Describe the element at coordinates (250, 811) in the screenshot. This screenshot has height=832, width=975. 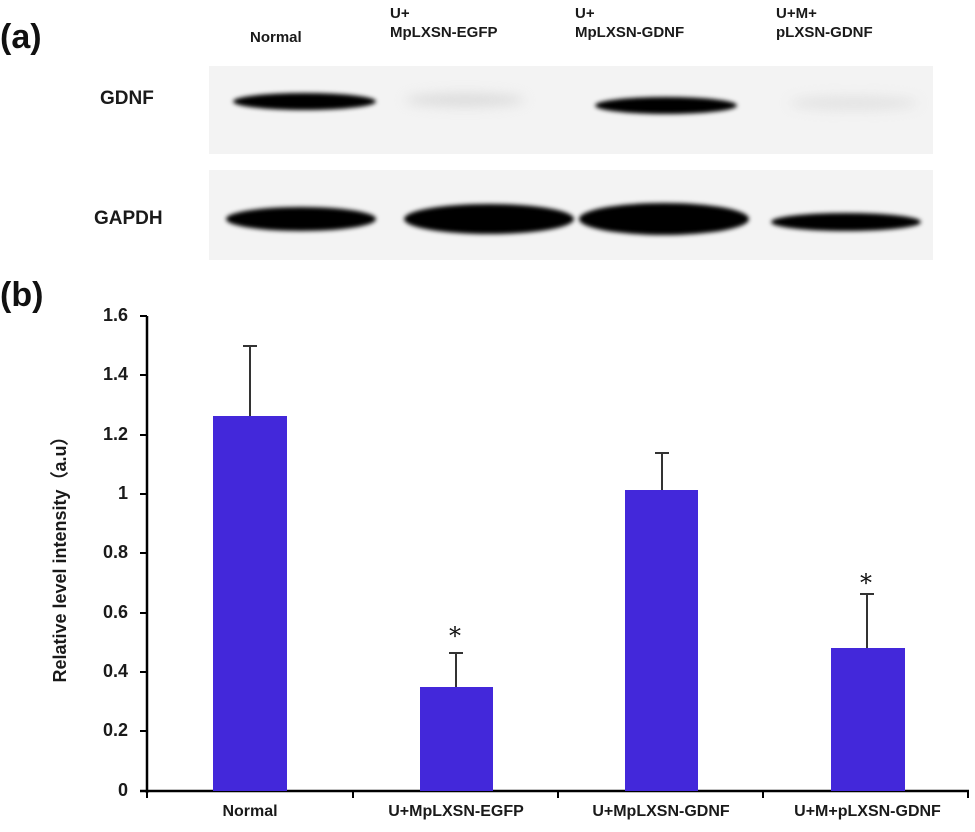
I see `x-tick-label-normal: Normal` at that location.